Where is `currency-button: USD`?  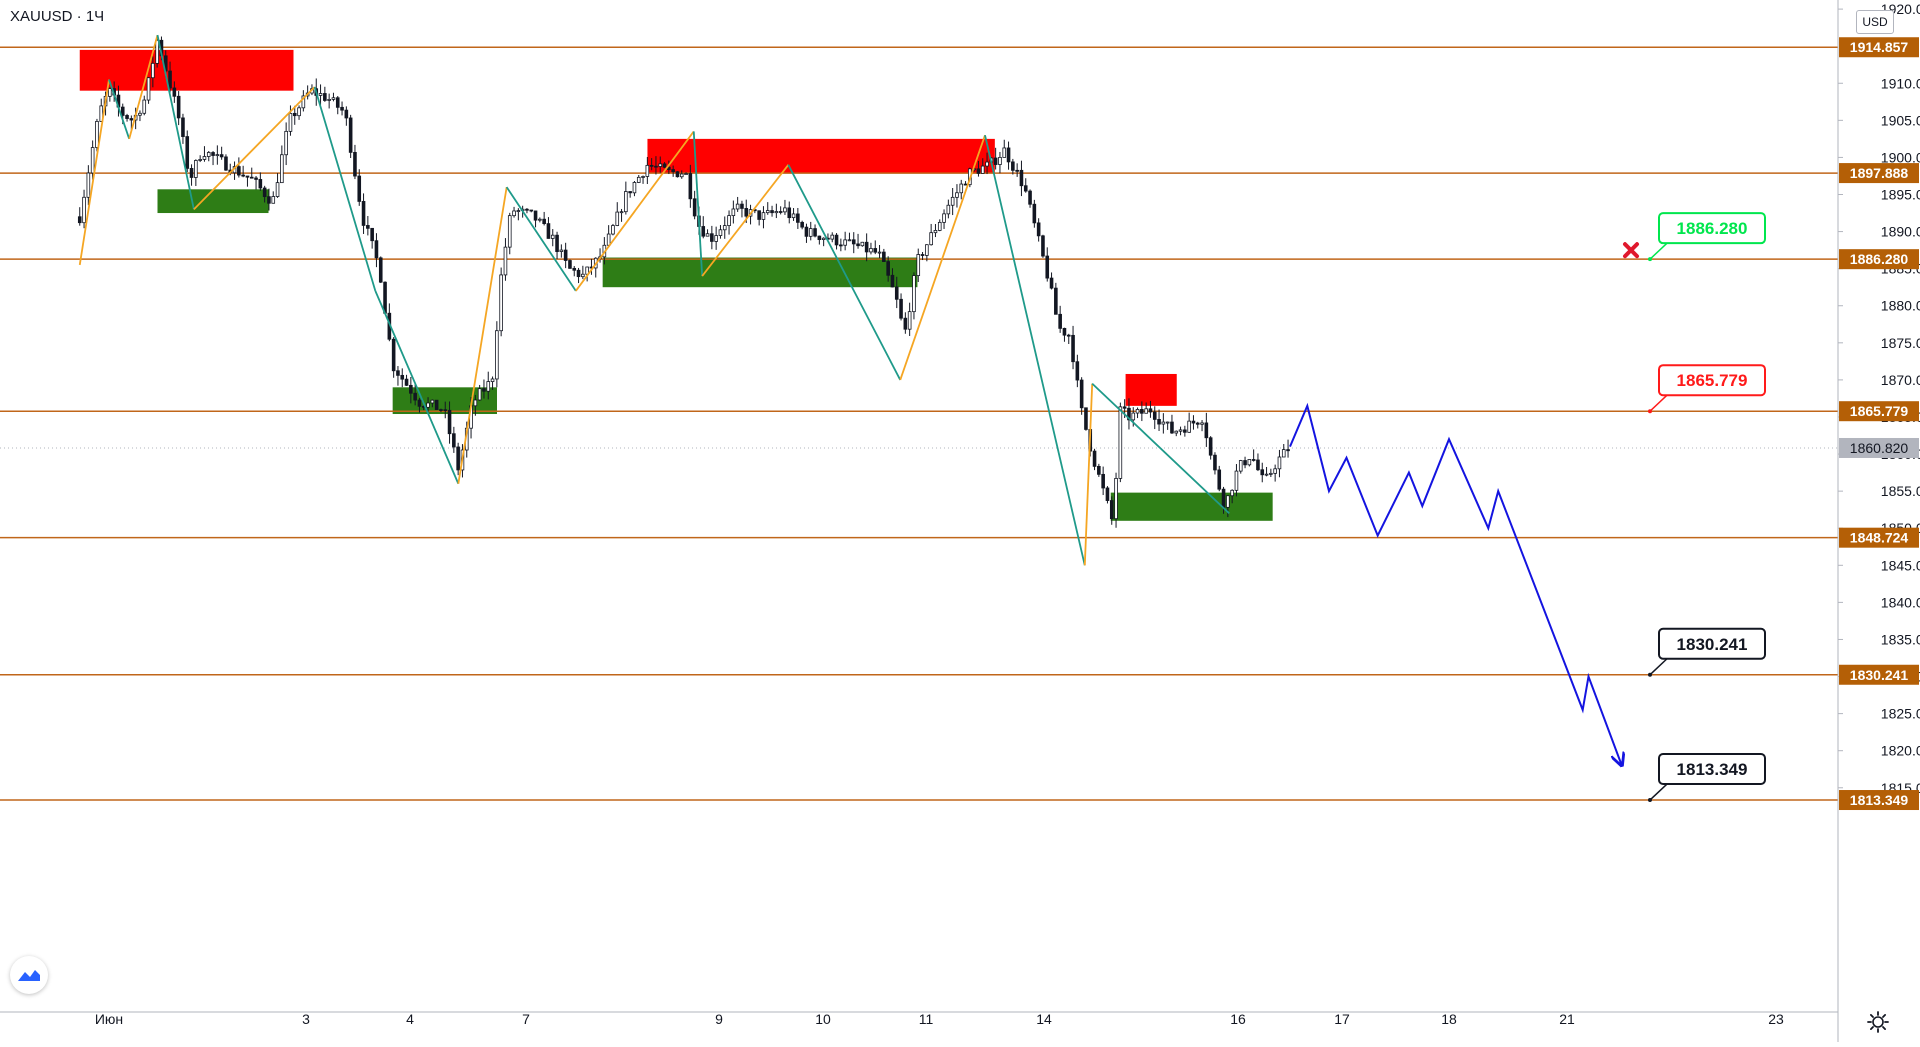
currency-button: USD is located at coordinates (1875, 22).